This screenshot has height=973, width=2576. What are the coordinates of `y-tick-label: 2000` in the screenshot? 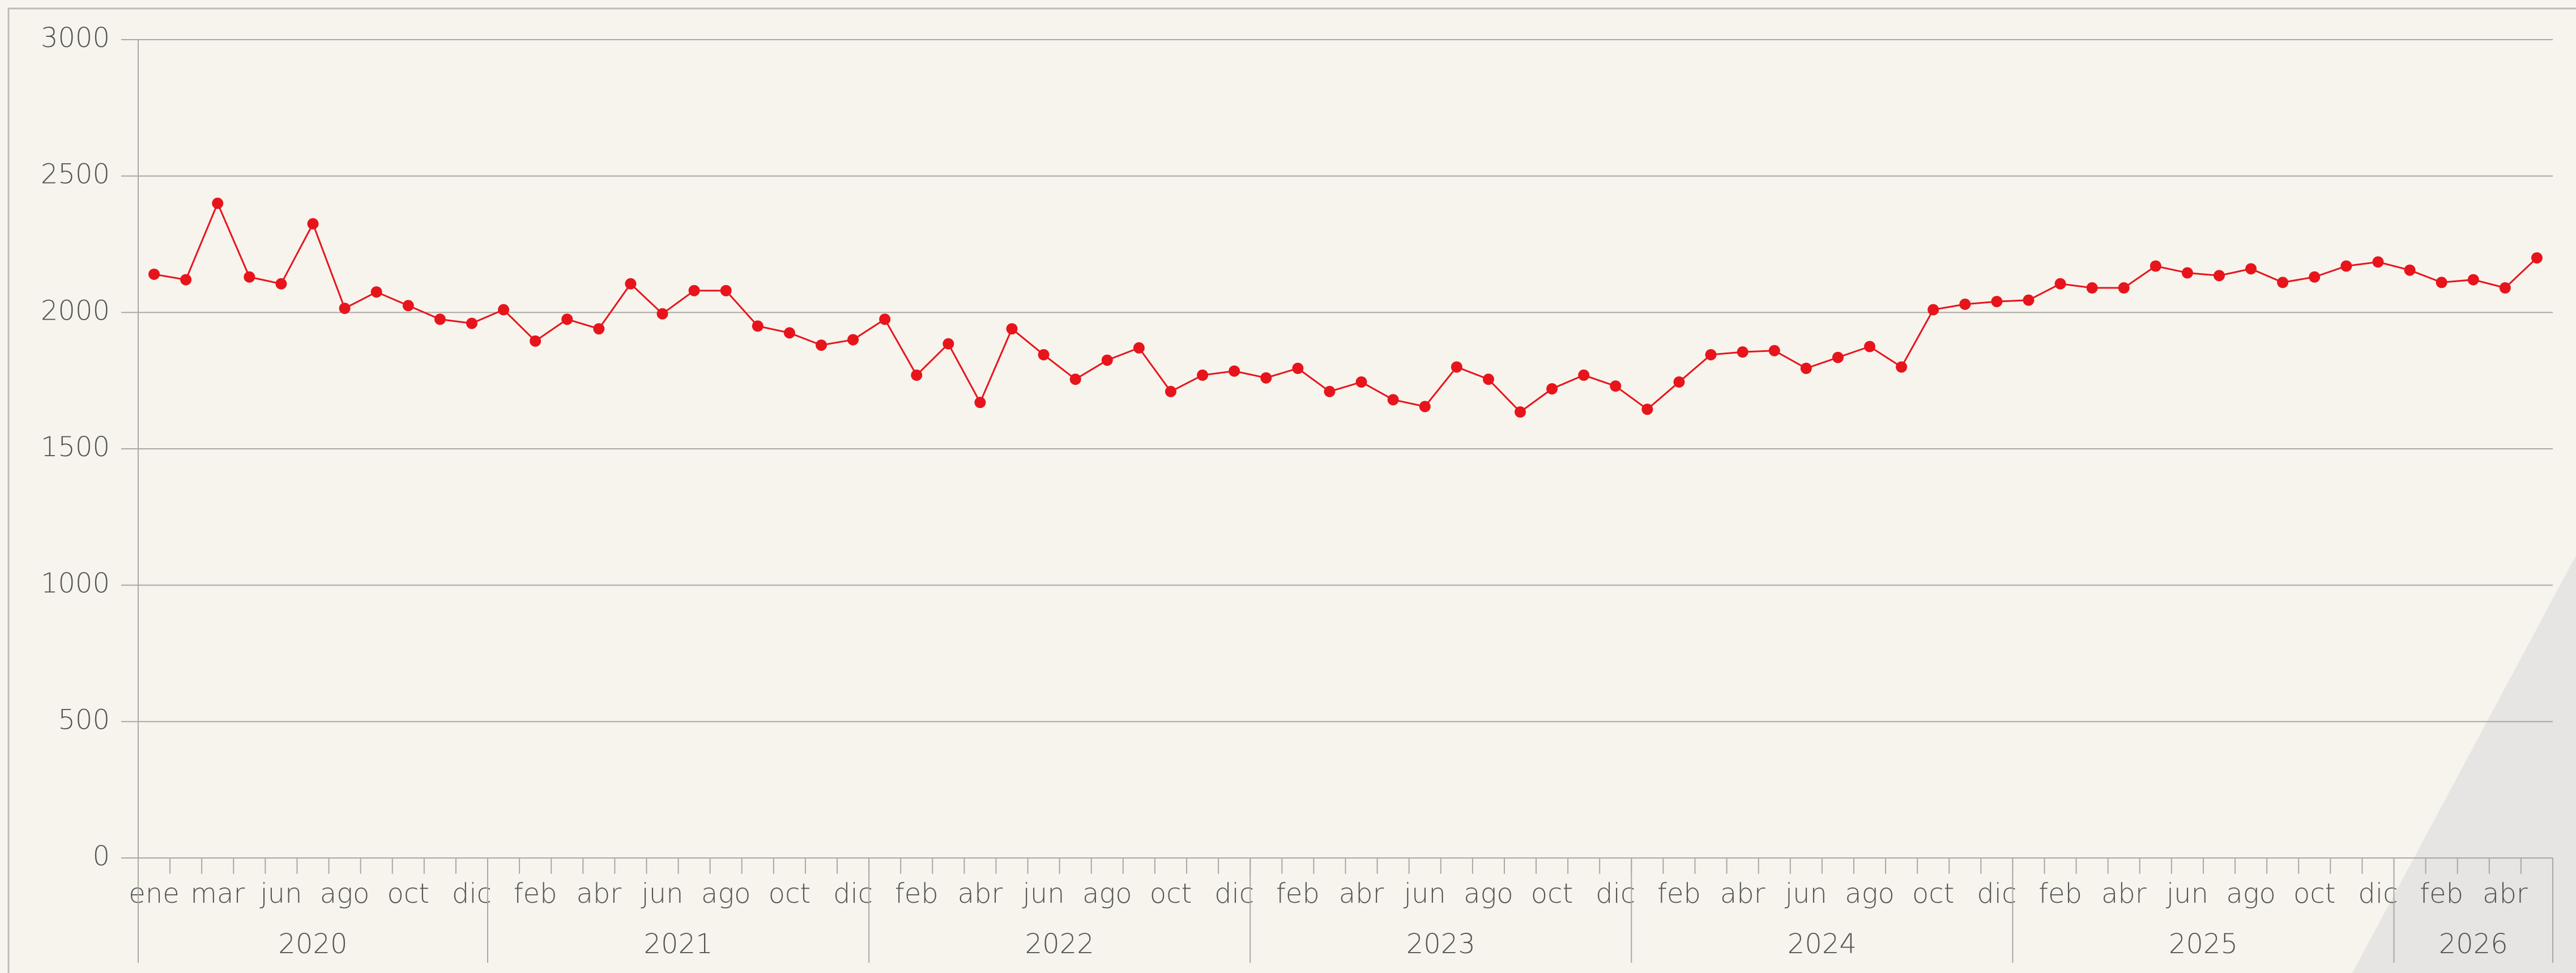 It's located at (75, 310).